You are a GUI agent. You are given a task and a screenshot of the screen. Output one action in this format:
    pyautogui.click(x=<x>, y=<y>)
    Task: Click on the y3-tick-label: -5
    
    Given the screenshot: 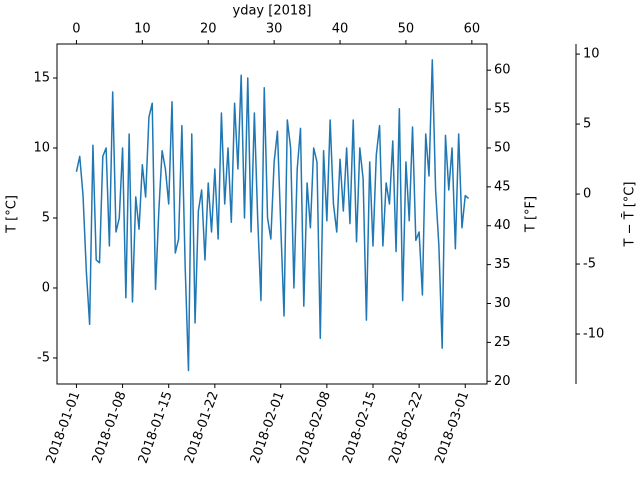 What is the action you would take?
    pyautogui.click(x=589, y=264)
    